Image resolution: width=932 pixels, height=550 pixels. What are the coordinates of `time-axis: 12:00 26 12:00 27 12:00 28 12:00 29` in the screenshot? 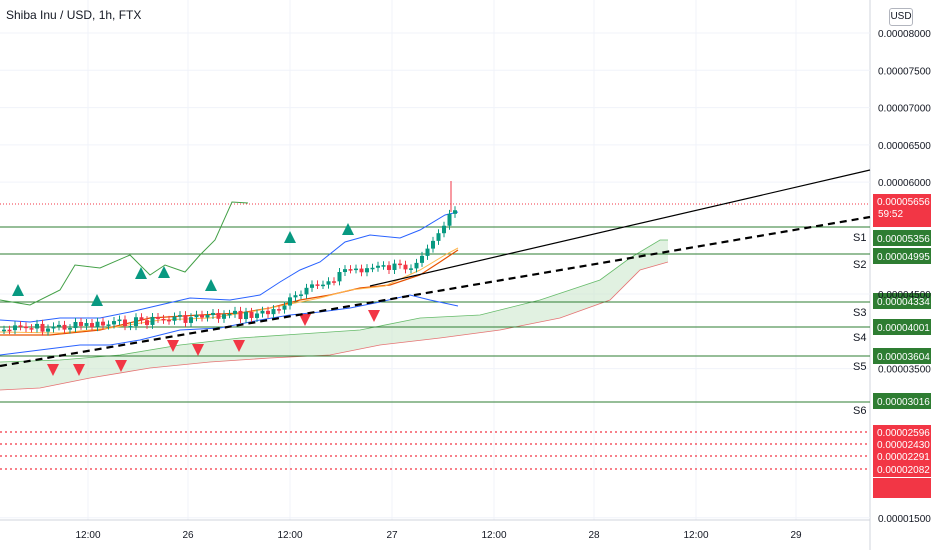 It's located at (435, 530).